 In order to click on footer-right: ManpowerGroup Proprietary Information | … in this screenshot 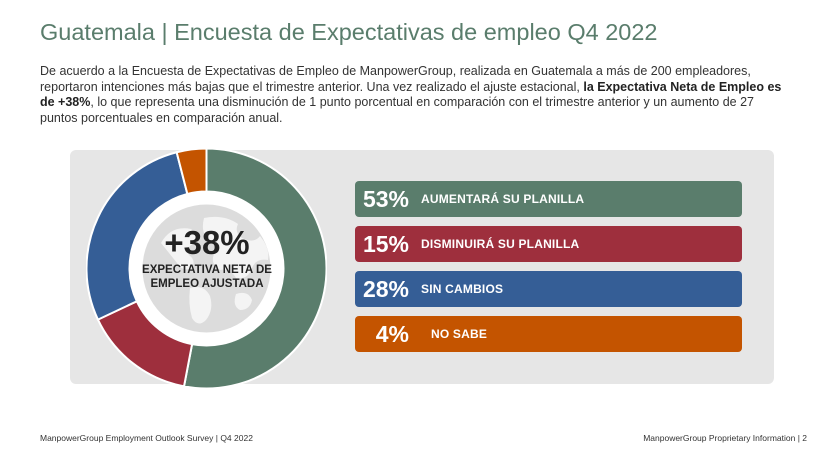, I will do `click(725, 438)`.